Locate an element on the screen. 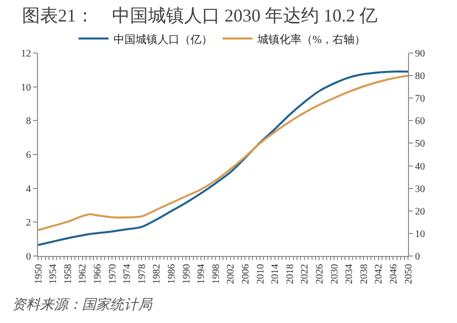 The image size is (457, 323). y2-tick-label: 10 is located at coordinates (420, 234).